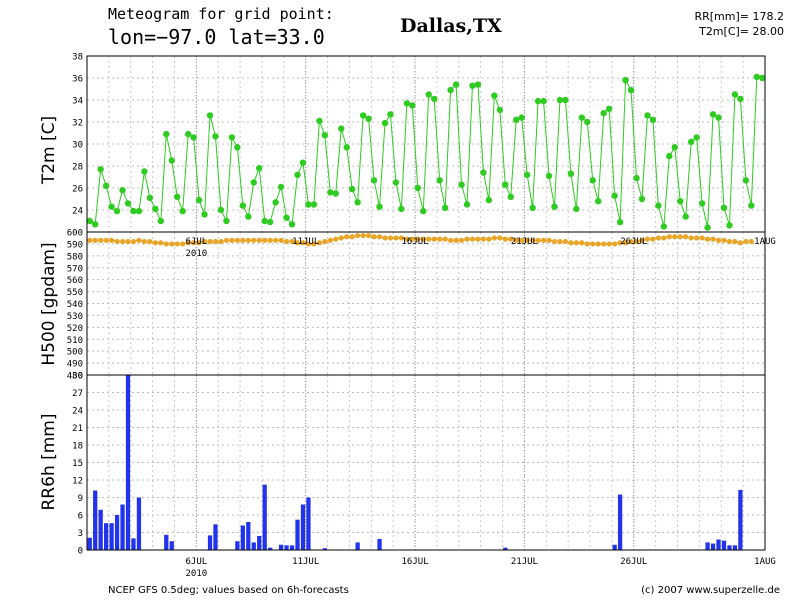 The width and height of the screenshot is (800, 600). I want to click on t2m-axis-title: T2m [C], so click(49, 150).